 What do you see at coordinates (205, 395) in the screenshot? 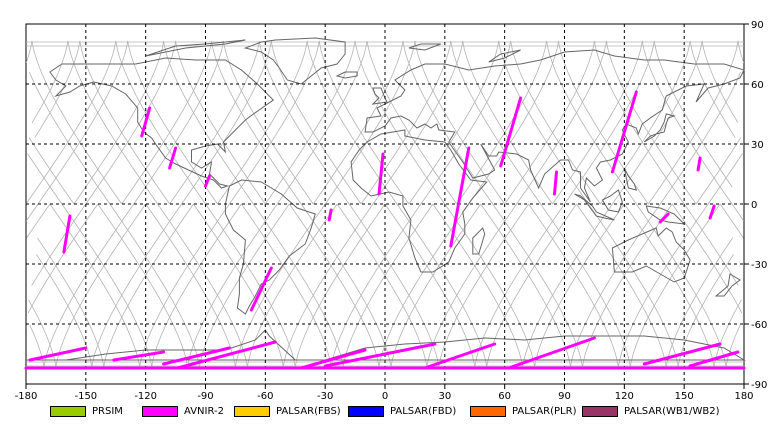
I see `lon-tick-label: -90` at bounding box center [205, 395].